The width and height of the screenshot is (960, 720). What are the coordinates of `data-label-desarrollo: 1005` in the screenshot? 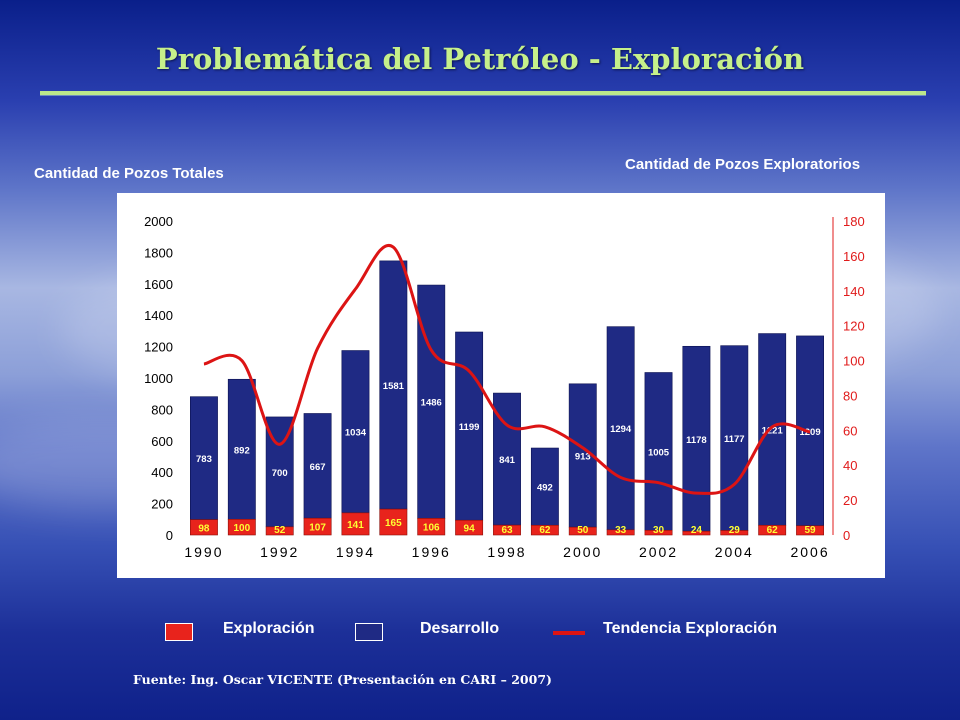 It's located at (659, 452).